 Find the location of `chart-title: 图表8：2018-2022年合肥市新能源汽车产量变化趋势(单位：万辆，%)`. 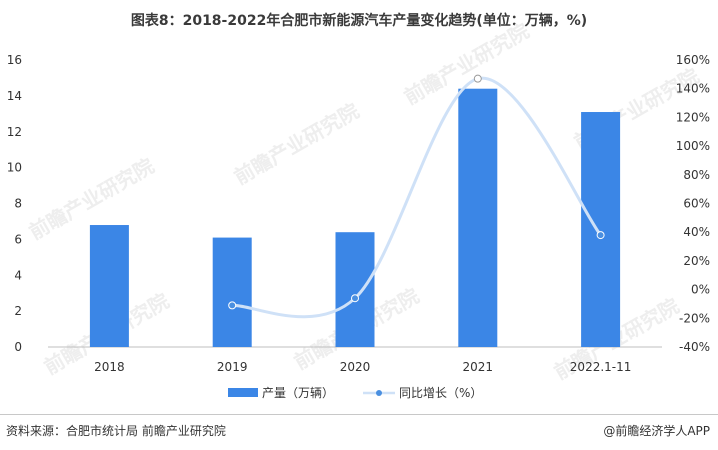

chart-title: 图表8：2018-2022年合肥市新能源汽车产量变化趋势(单位：万辆，%) is located at coordinates (359, 21).